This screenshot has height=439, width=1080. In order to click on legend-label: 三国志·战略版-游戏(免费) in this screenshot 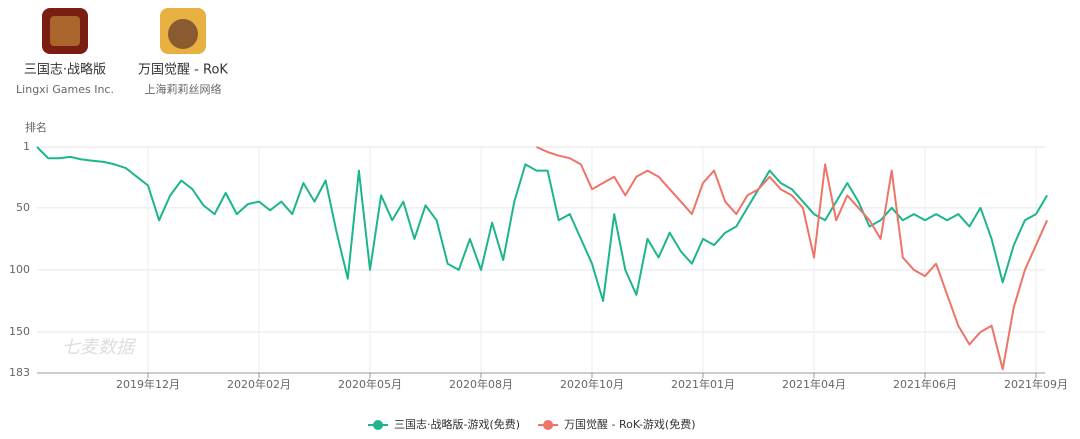, I will do `click(457, 424)`.